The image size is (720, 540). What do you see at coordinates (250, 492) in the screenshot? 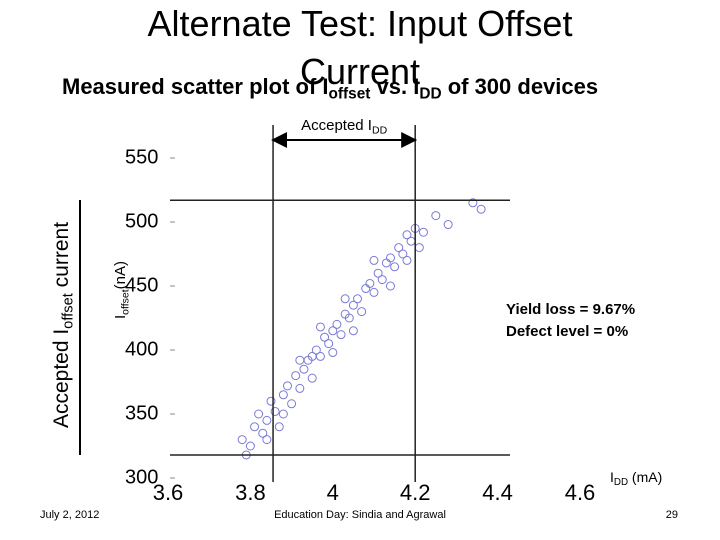
I see `x-tick-label: 3.8` at bounding box center [250, 492].